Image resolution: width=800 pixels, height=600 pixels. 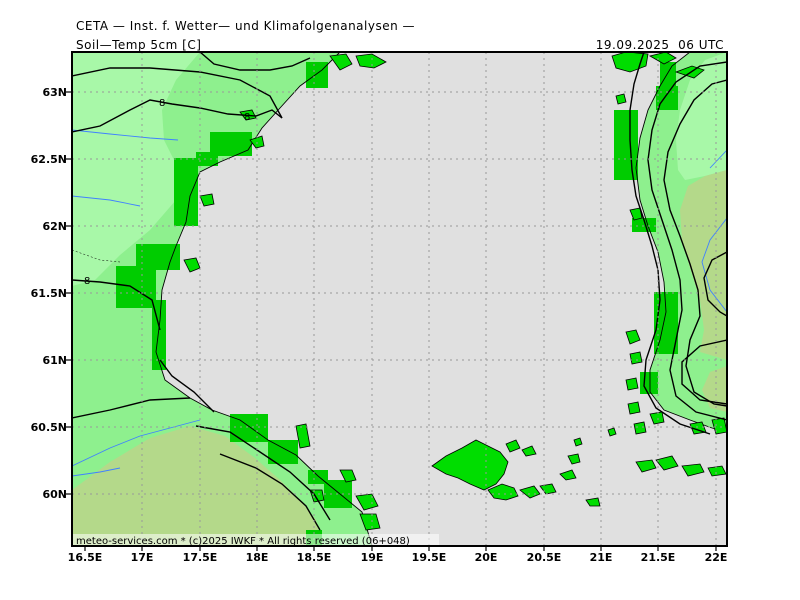 I want to click on lon-label-18-5e: 18.5E, so click(x=314, y=557).